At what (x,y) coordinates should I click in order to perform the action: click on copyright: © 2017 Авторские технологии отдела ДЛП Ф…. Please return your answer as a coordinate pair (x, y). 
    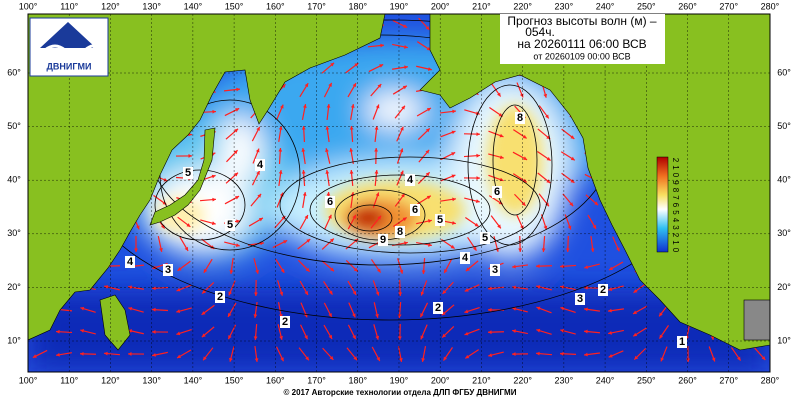
    Looking at the image, I should click on (400, 392).